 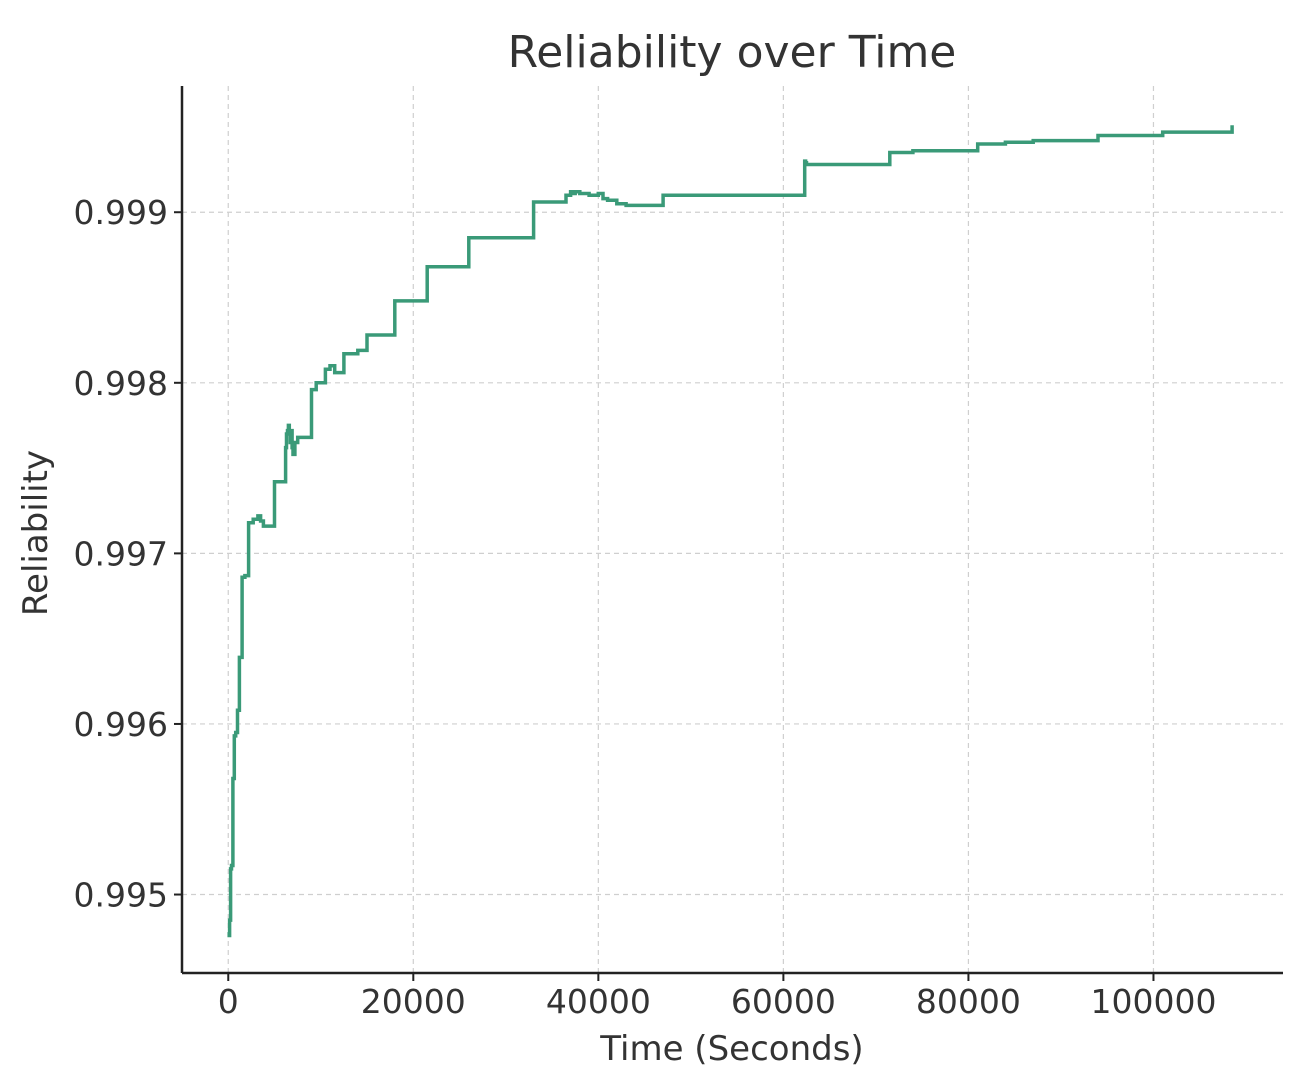 I want to click on x-tick-label: 20000, so click(x=413, y=1001).